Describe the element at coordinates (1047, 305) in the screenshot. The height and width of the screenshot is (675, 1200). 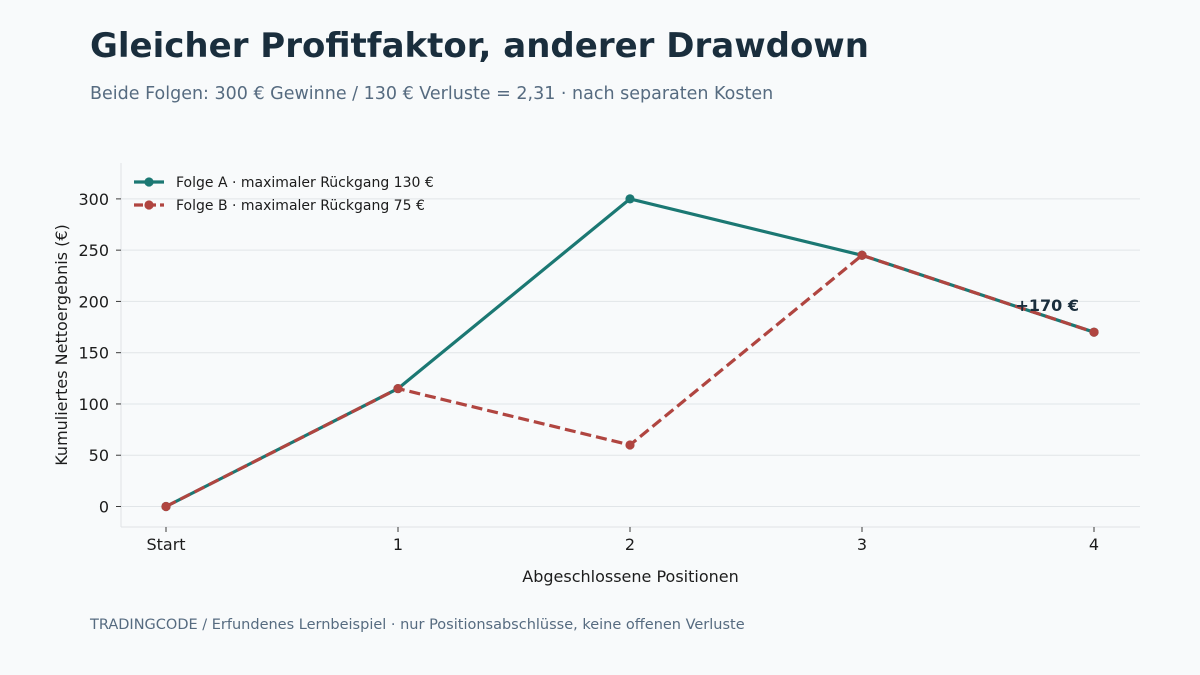
I see `end-value-annotation: +170 €` at that location.